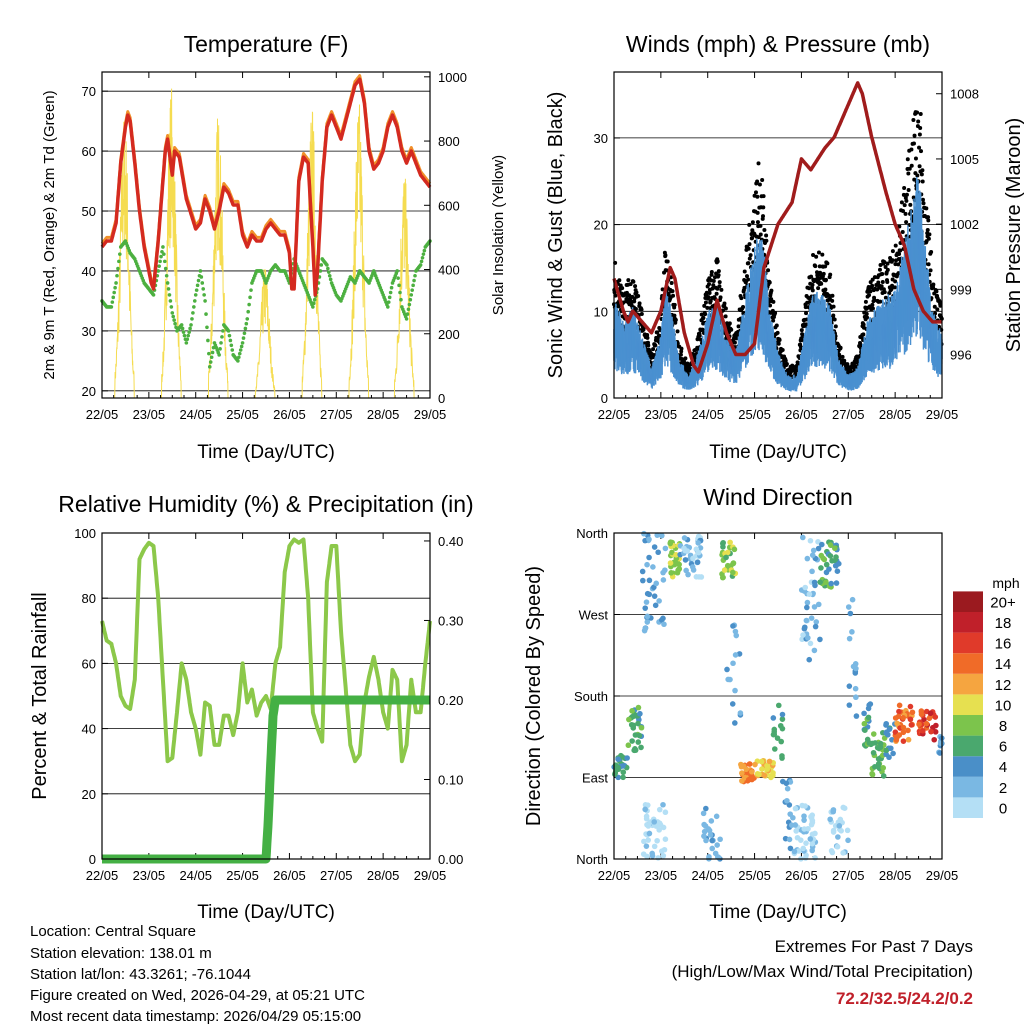 The height and width of the screenshot is (1024, 1024). I want to click on y-tick-label: 50, so click(89, 211).